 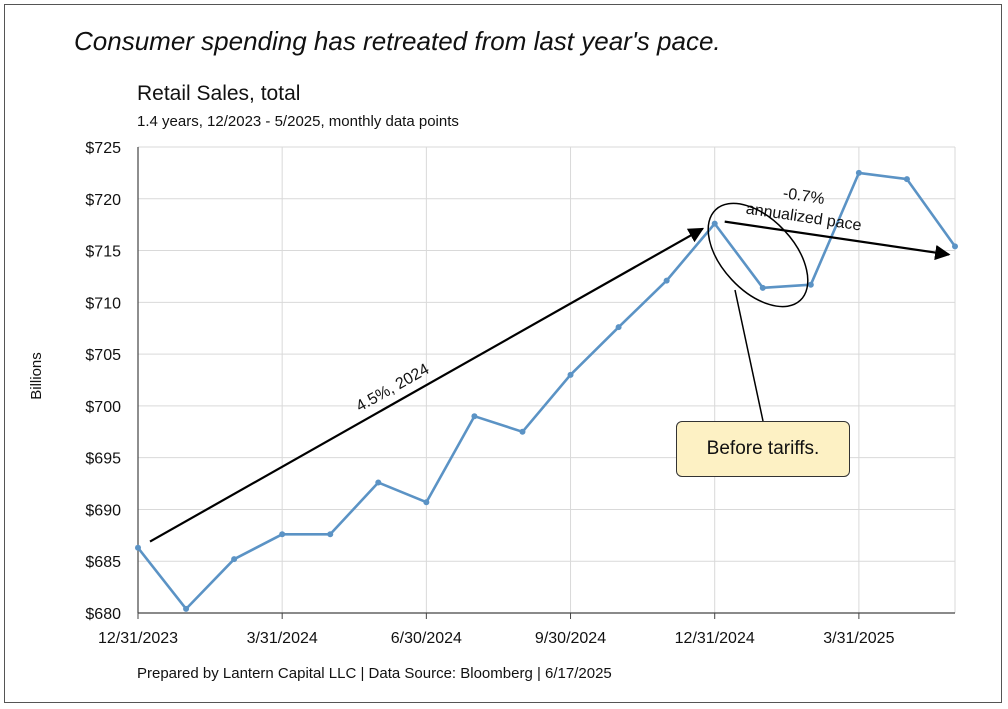 What do you see at coordinates (138, 638) in the screenshot?
I see `x-tick-label: 12/31/2023` at bounding box center [138, 638].